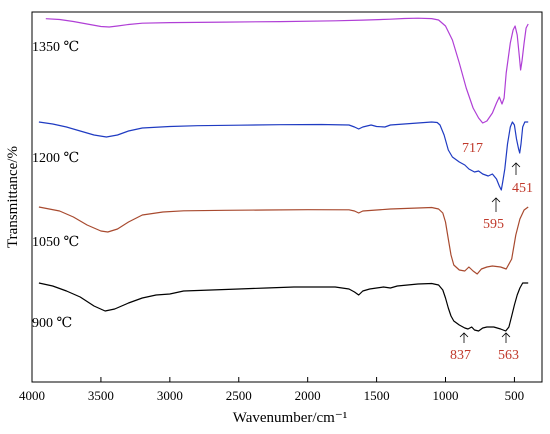  Describe the element at coordinates (55, 47) in the screenshot. I see `series-label-1350: 1350 ℃` at that location.